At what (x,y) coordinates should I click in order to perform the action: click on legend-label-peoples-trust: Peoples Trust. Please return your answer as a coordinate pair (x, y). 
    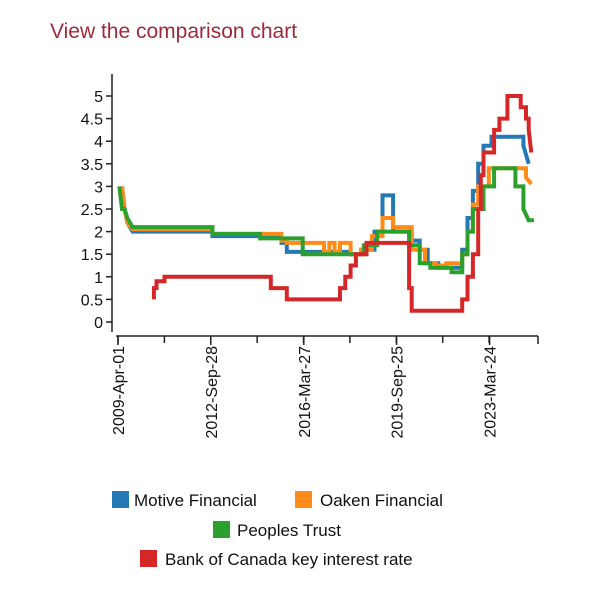
    Looking at the image, I should click on (289, 530).